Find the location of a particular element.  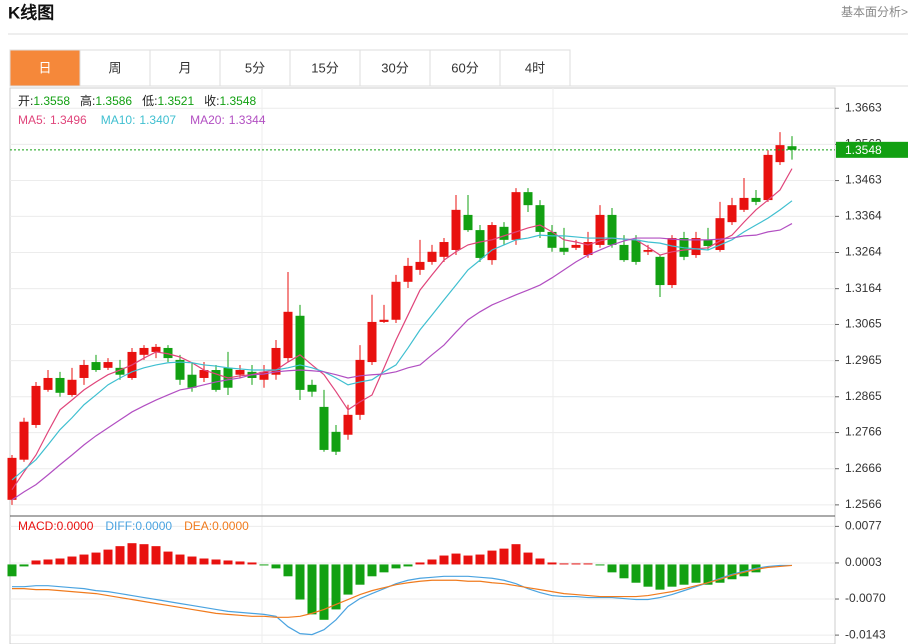

y-tick-label: 1.2865 is located at coordinates (863, 396).